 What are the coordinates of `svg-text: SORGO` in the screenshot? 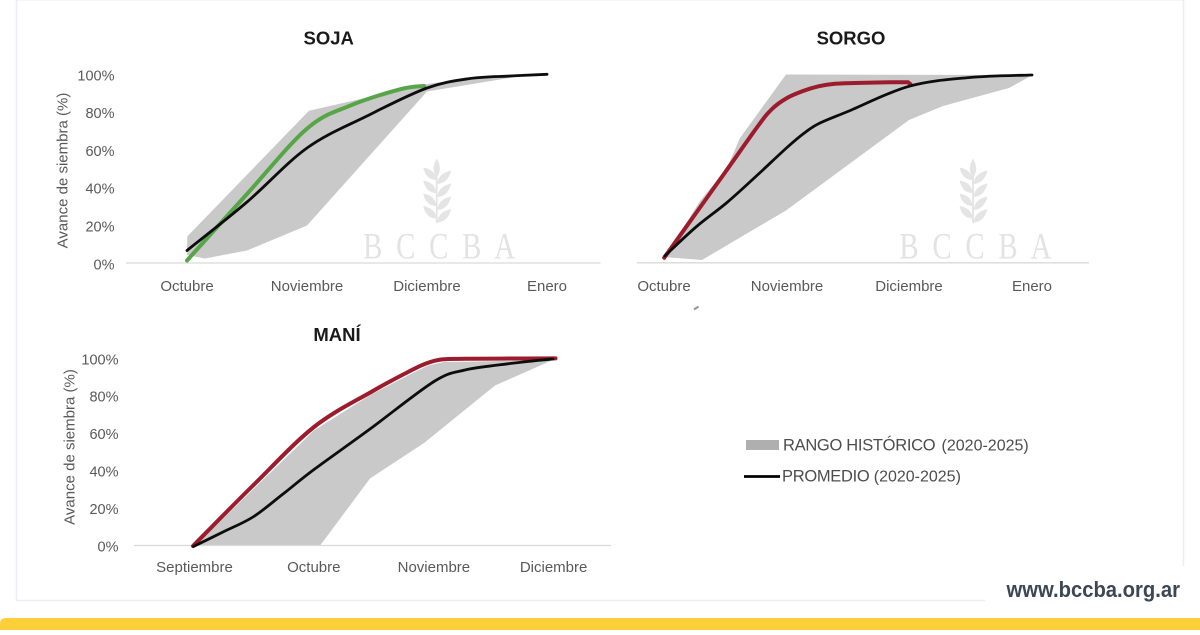 It's located at (851, 38).